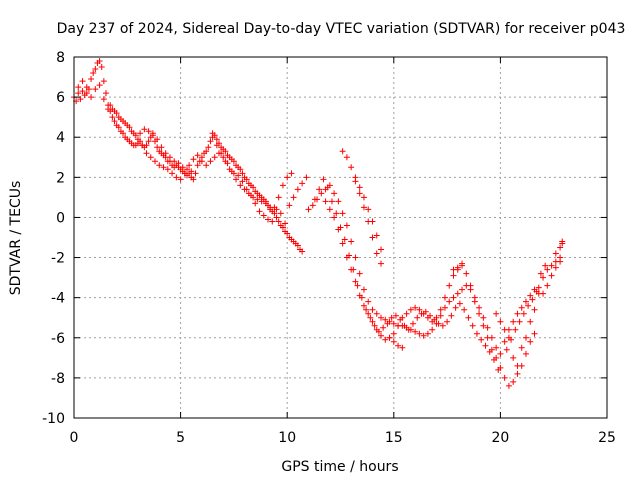  Describe the element at coordinates (53, 419) in the screenshot. I see `y-tick-label: -10` at that location.